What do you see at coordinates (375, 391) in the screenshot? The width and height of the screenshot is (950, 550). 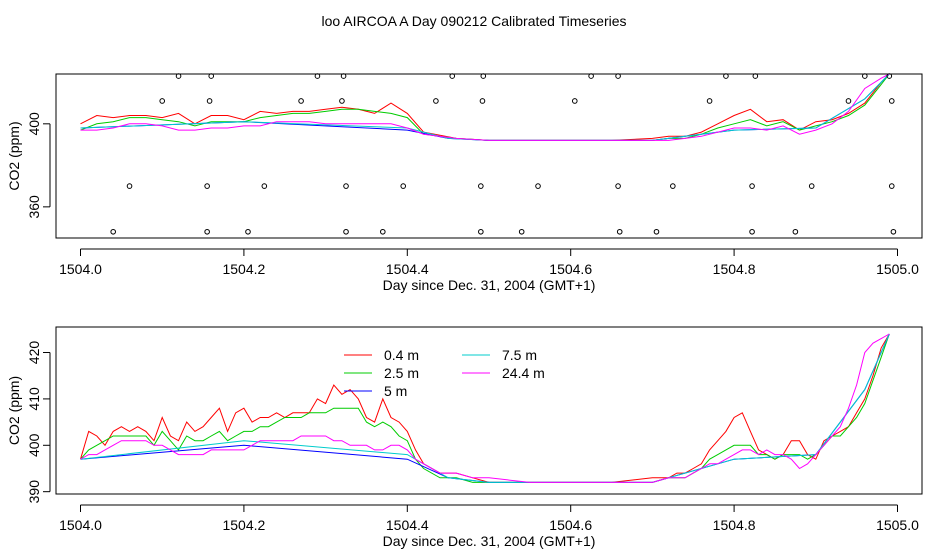 I see `legend-item: 5 m` at bounding box center [375, 391].